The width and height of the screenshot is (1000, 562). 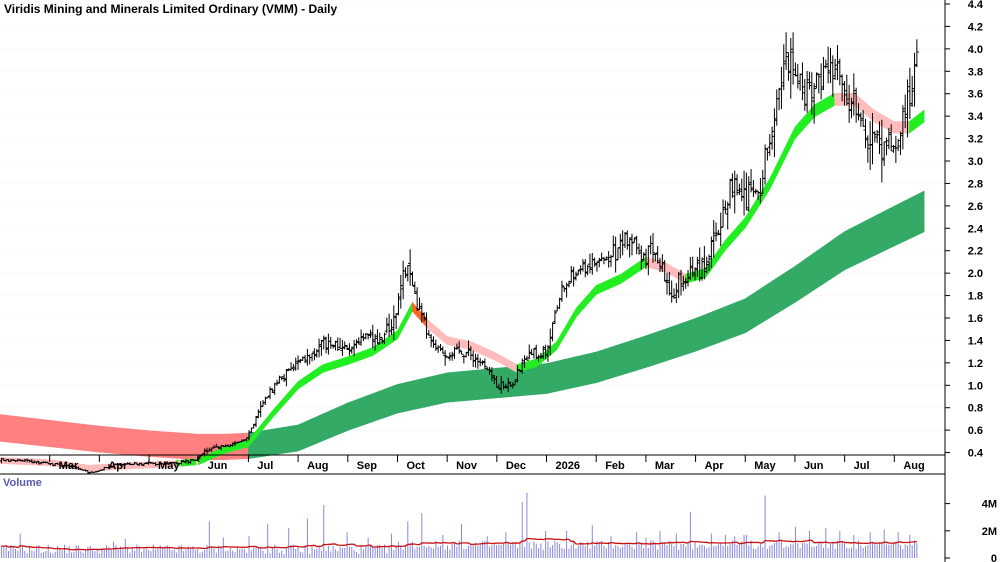 What do you see at coordinates (975, 95) in the screenshot?
I see `price-tick-label: 3.6` at bounding box center [975, 95].